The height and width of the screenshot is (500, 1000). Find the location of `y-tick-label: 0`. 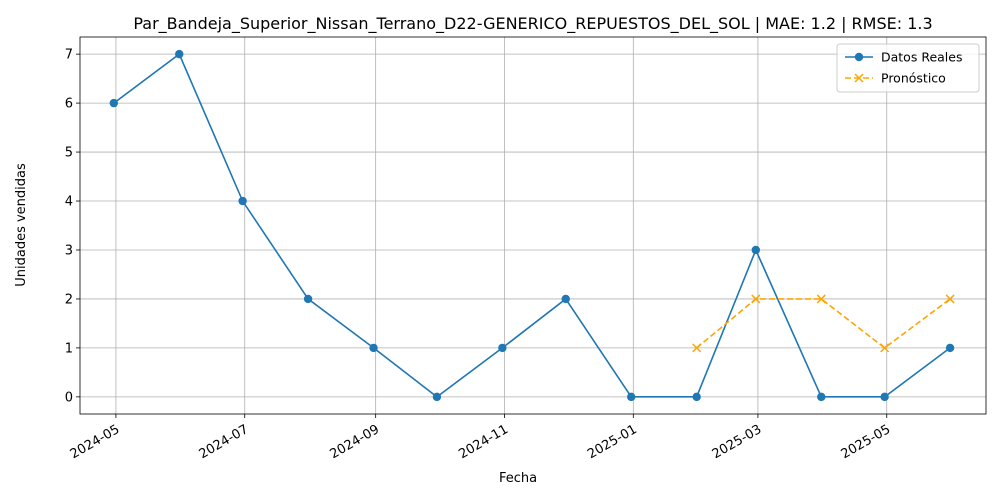

y-tick-label: 0 is located at coordinates (69, 397).